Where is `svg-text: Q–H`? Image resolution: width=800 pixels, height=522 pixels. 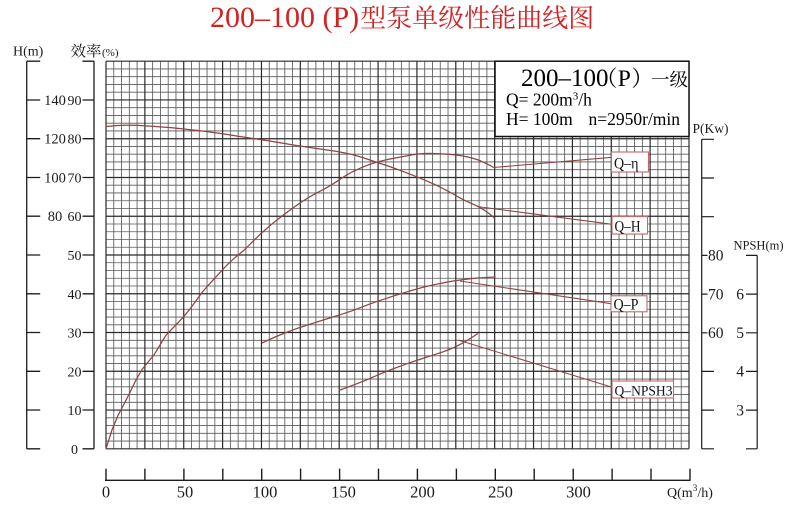
svg-text: Q–H is located at coordinates (628, 227).